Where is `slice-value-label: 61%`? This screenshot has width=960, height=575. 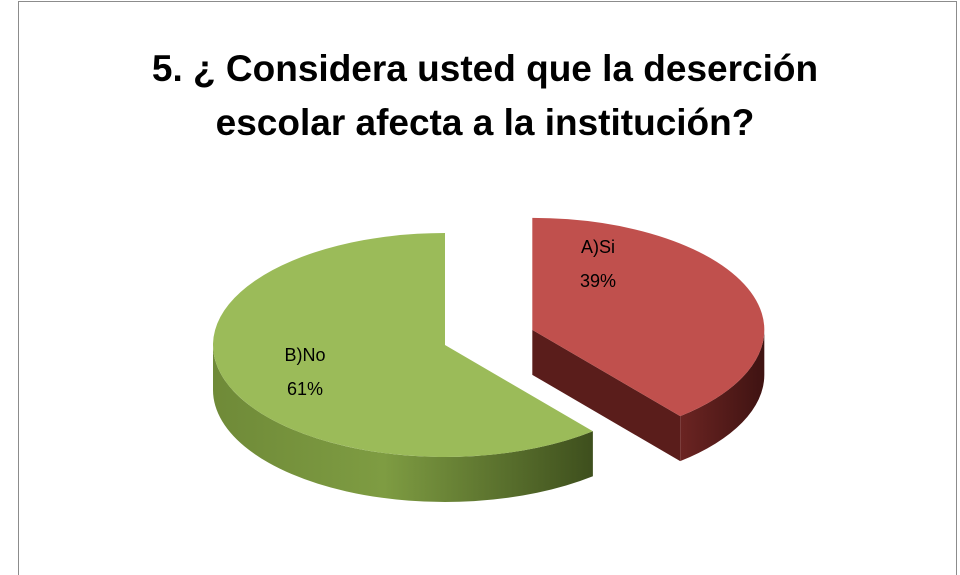
slice-value-label: 61% is located at coordinates (305, 389).